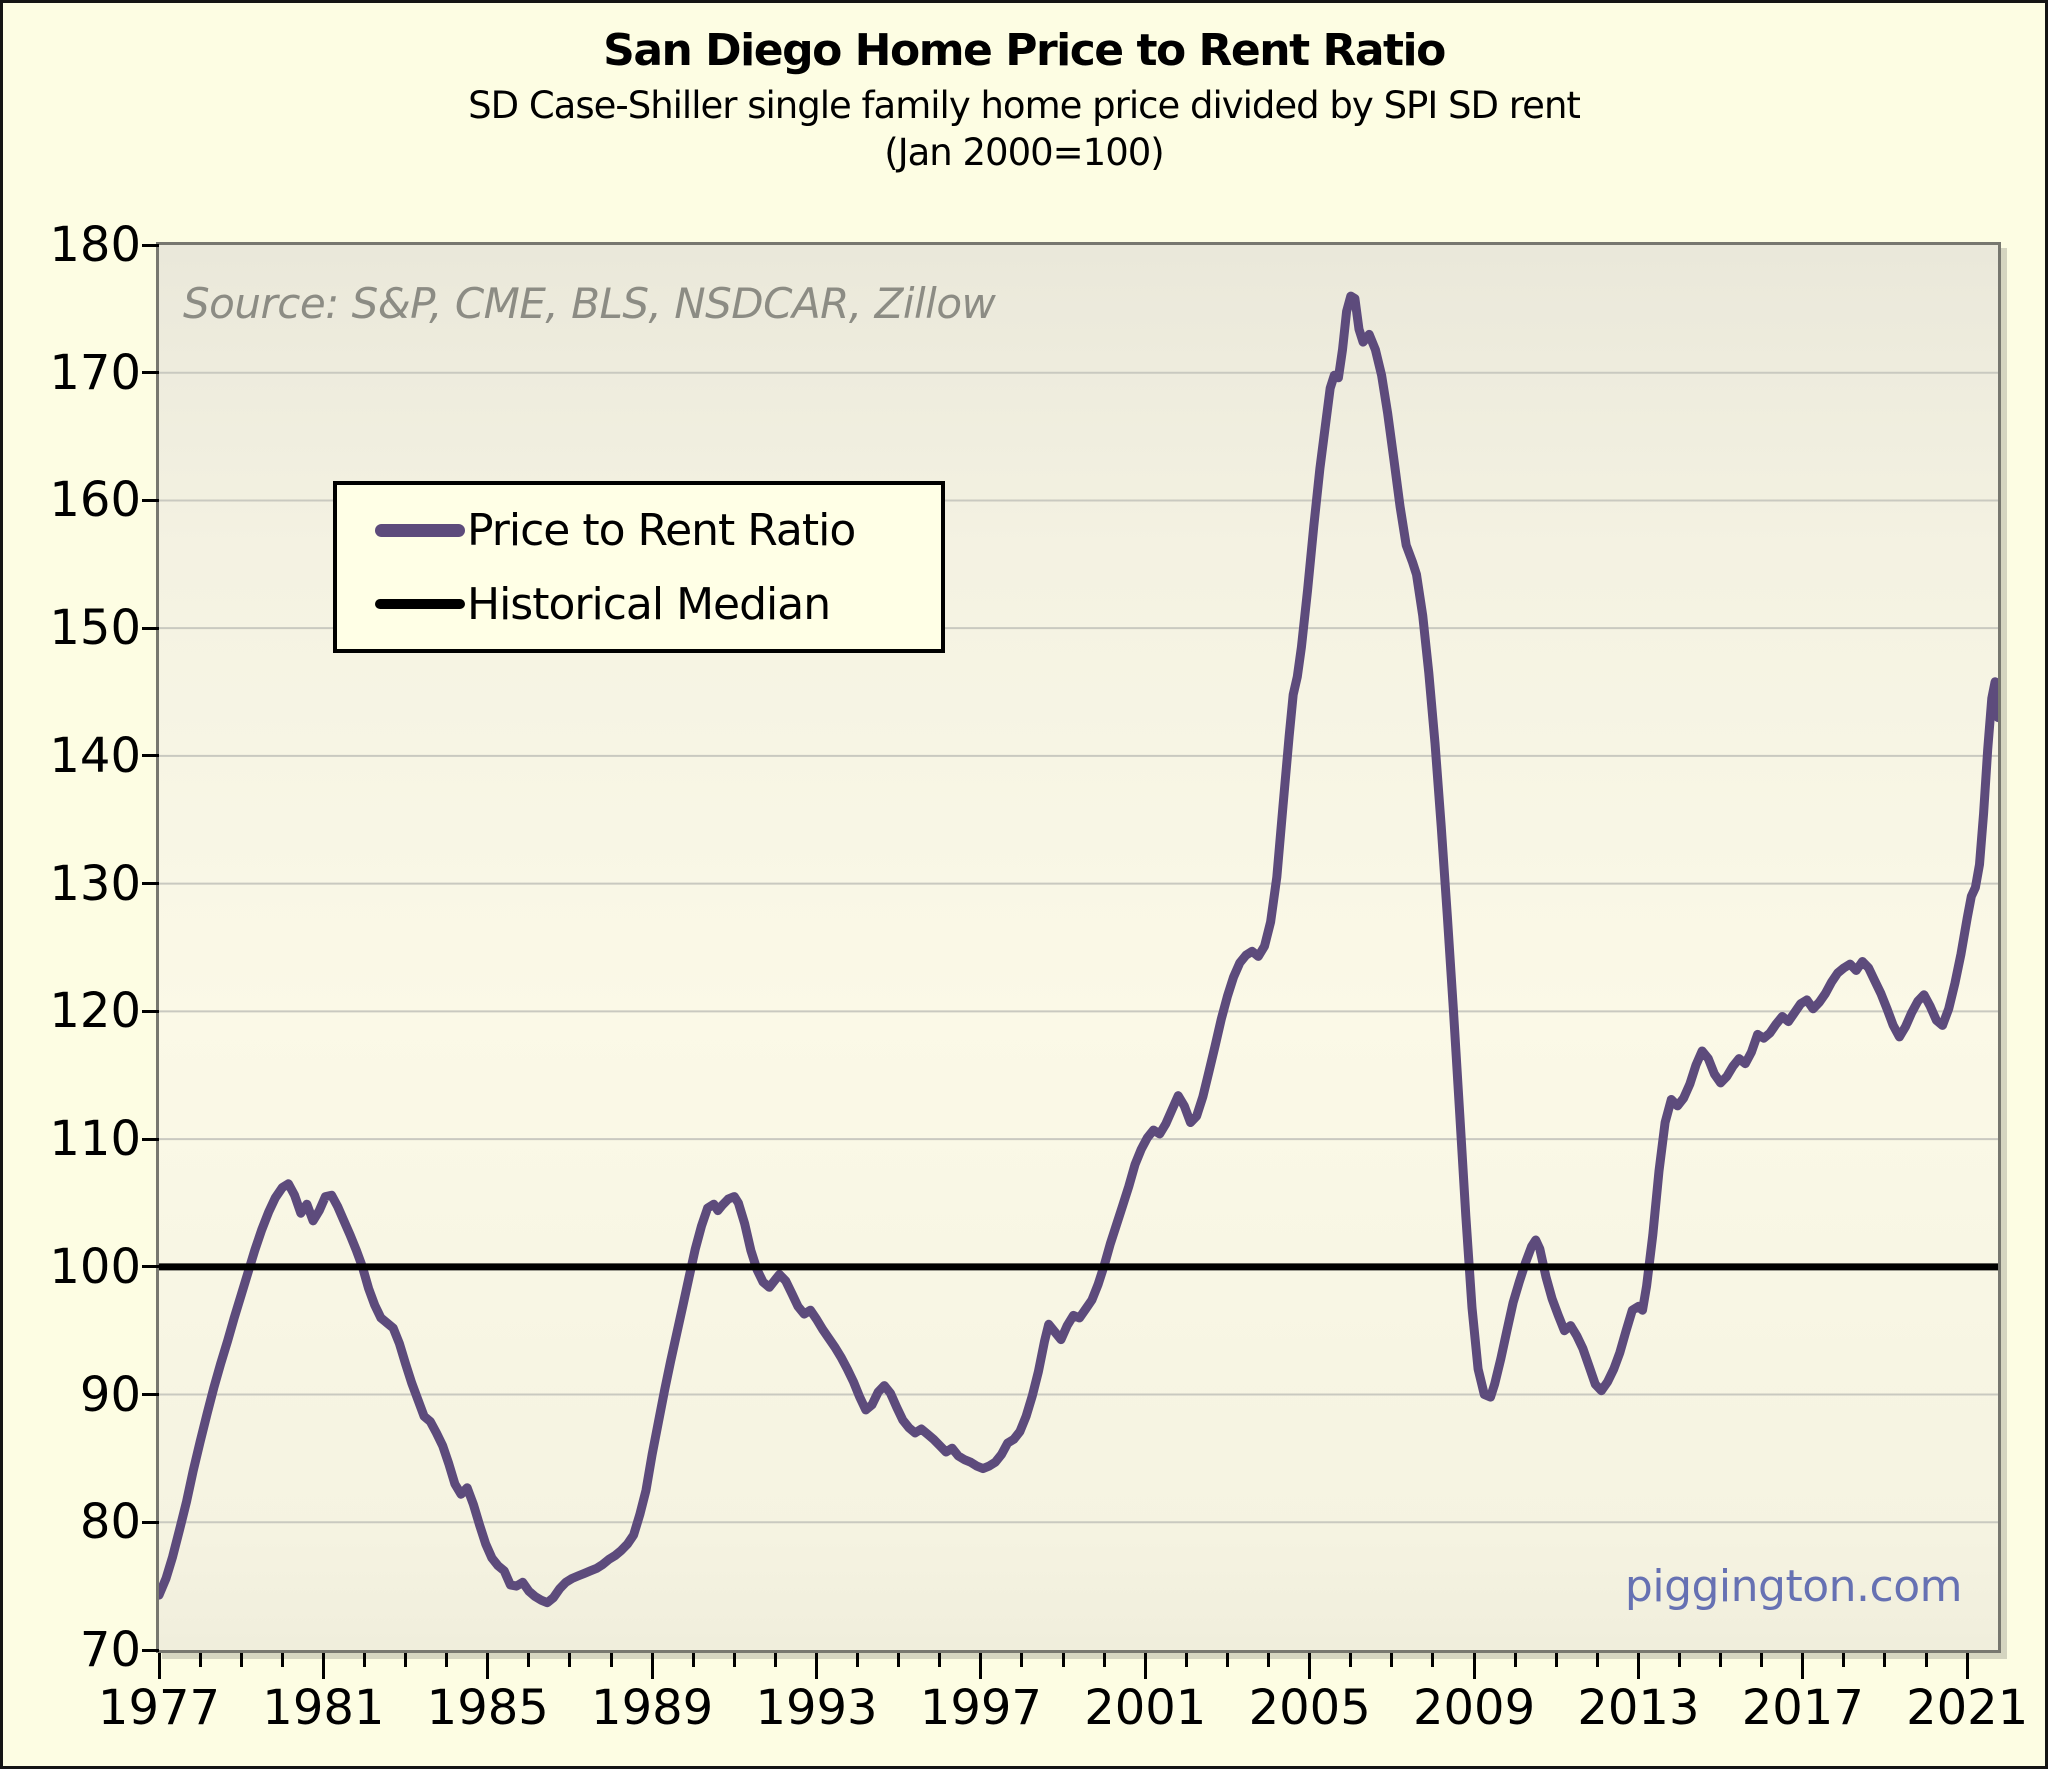 The image size is (2048, 1769). I want to click on y-tick-label: 80, so click(110, 1522).